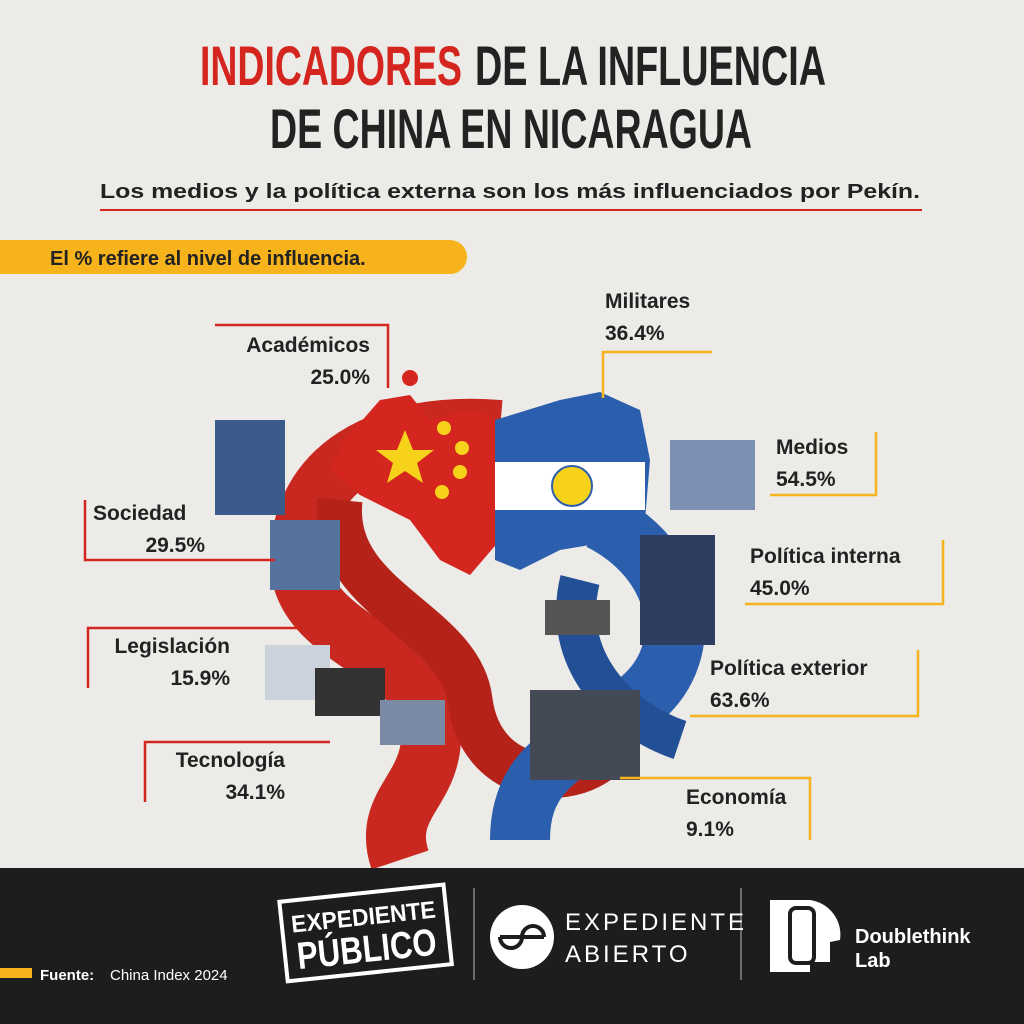 The height and width of the screenshot is (1024, 1024). I want to click on indicator-name: Legislación, so click(172, 646).